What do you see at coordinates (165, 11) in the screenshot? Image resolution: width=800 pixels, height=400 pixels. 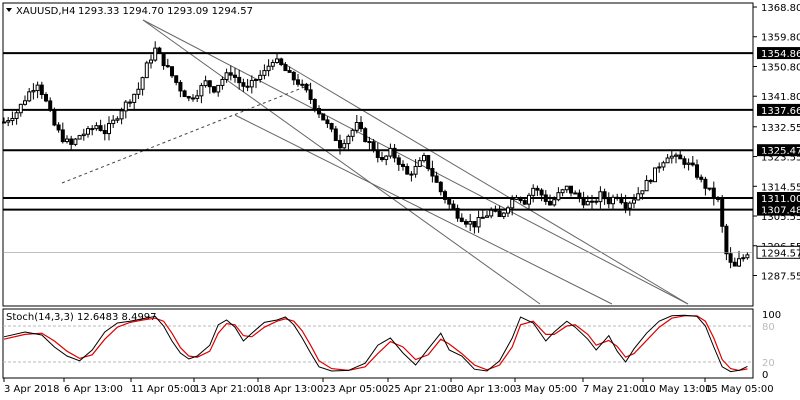 I see `ohlc-readout: 1293.33 1294.70 1293.09 1294.57` at bounding box center [165, 11].